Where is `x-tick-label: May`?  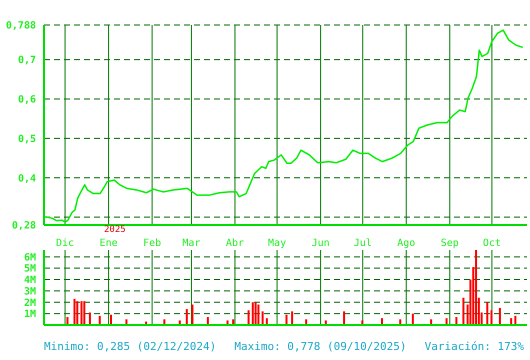
x-tick-label: May is located at coordinates (277, 244).